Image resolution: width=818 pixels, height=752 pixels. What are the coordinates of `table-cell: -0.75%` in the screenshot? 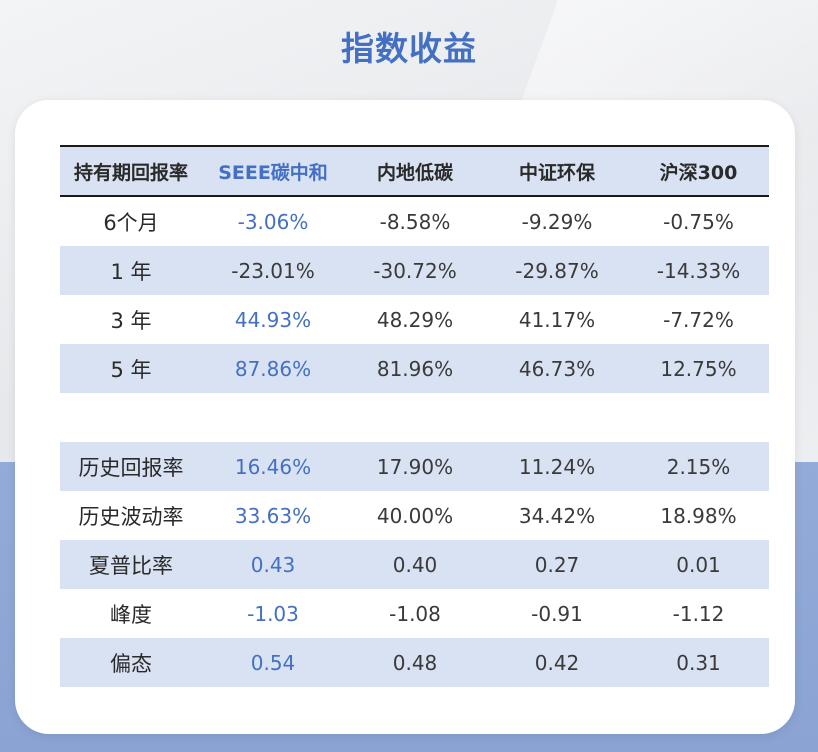 It's located at (698, 221).